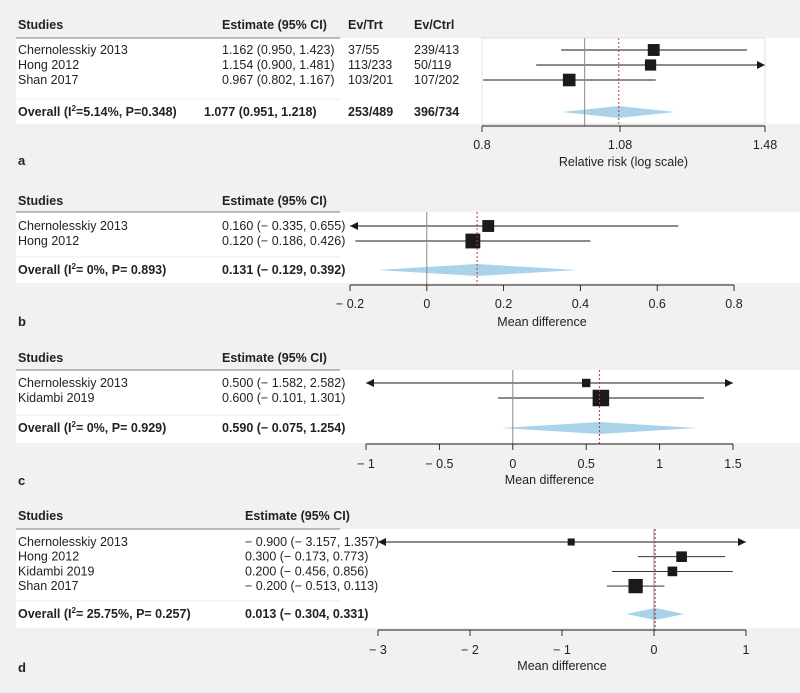 The height and width of the screenshot is (693, 800). What do you see at coordinates (278, 50) in the screenshot?
I see `study-estimate: 1.162 (0.950, 1.423)` at bounding box center [278, 50].